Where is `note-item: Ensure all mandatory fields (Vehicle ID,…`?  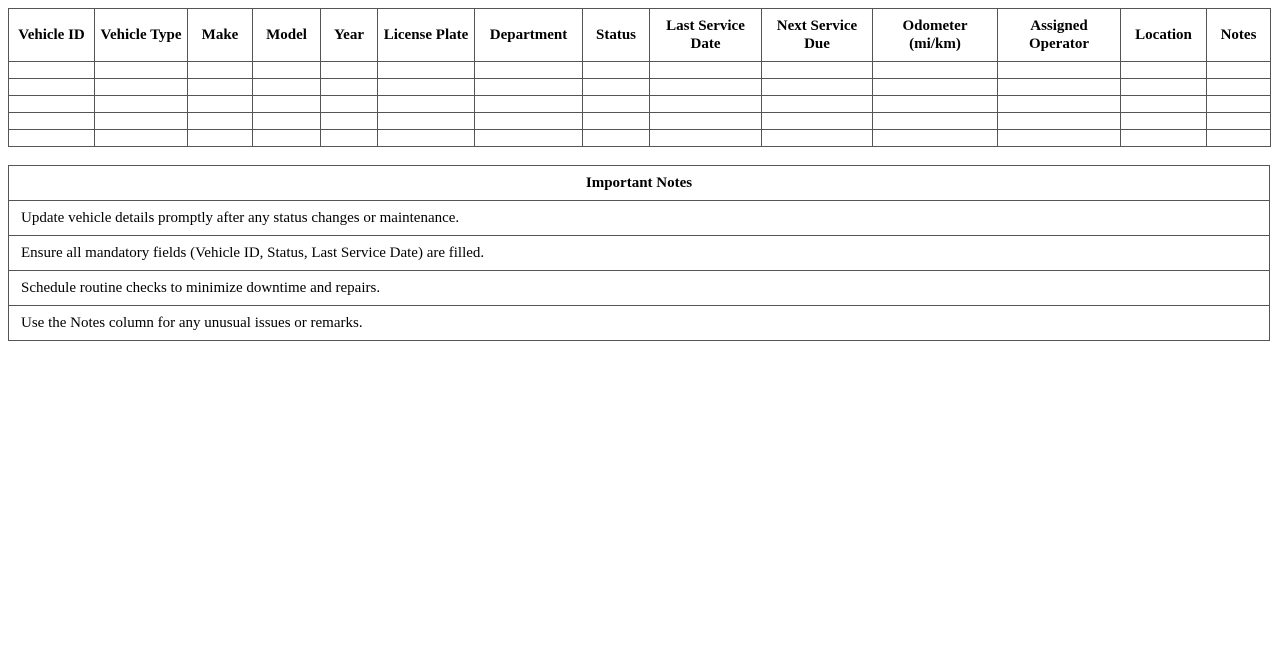
note-item: Ensure all mandatory fields (Vehicle ID,… is located at coordinates (639, 253).